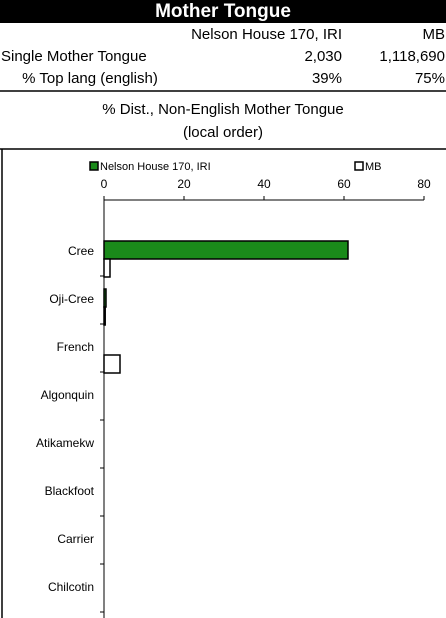 This screenshot has width=446, height=618. What do you see at coordinates (75, 347) in the screenshot?
I see `y-tick-label: French` at bounding box center [75, 347].